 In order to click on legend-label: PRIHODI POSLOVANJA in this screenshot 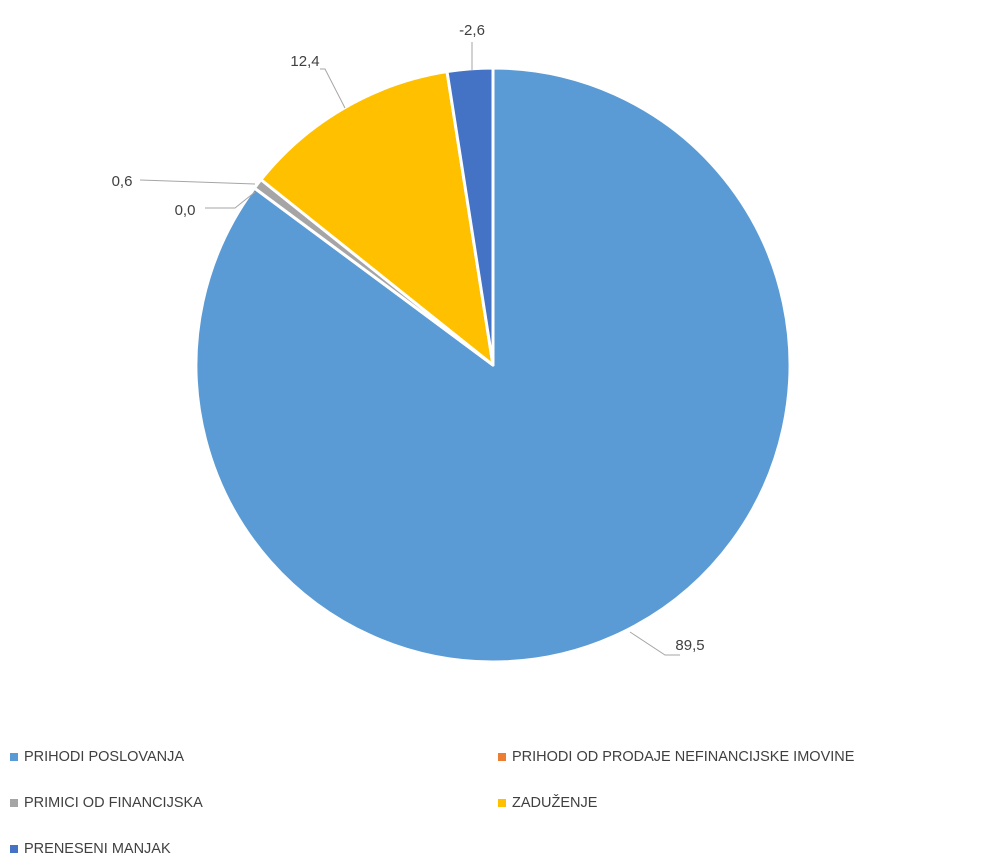, I will do `click(104, 757)`.